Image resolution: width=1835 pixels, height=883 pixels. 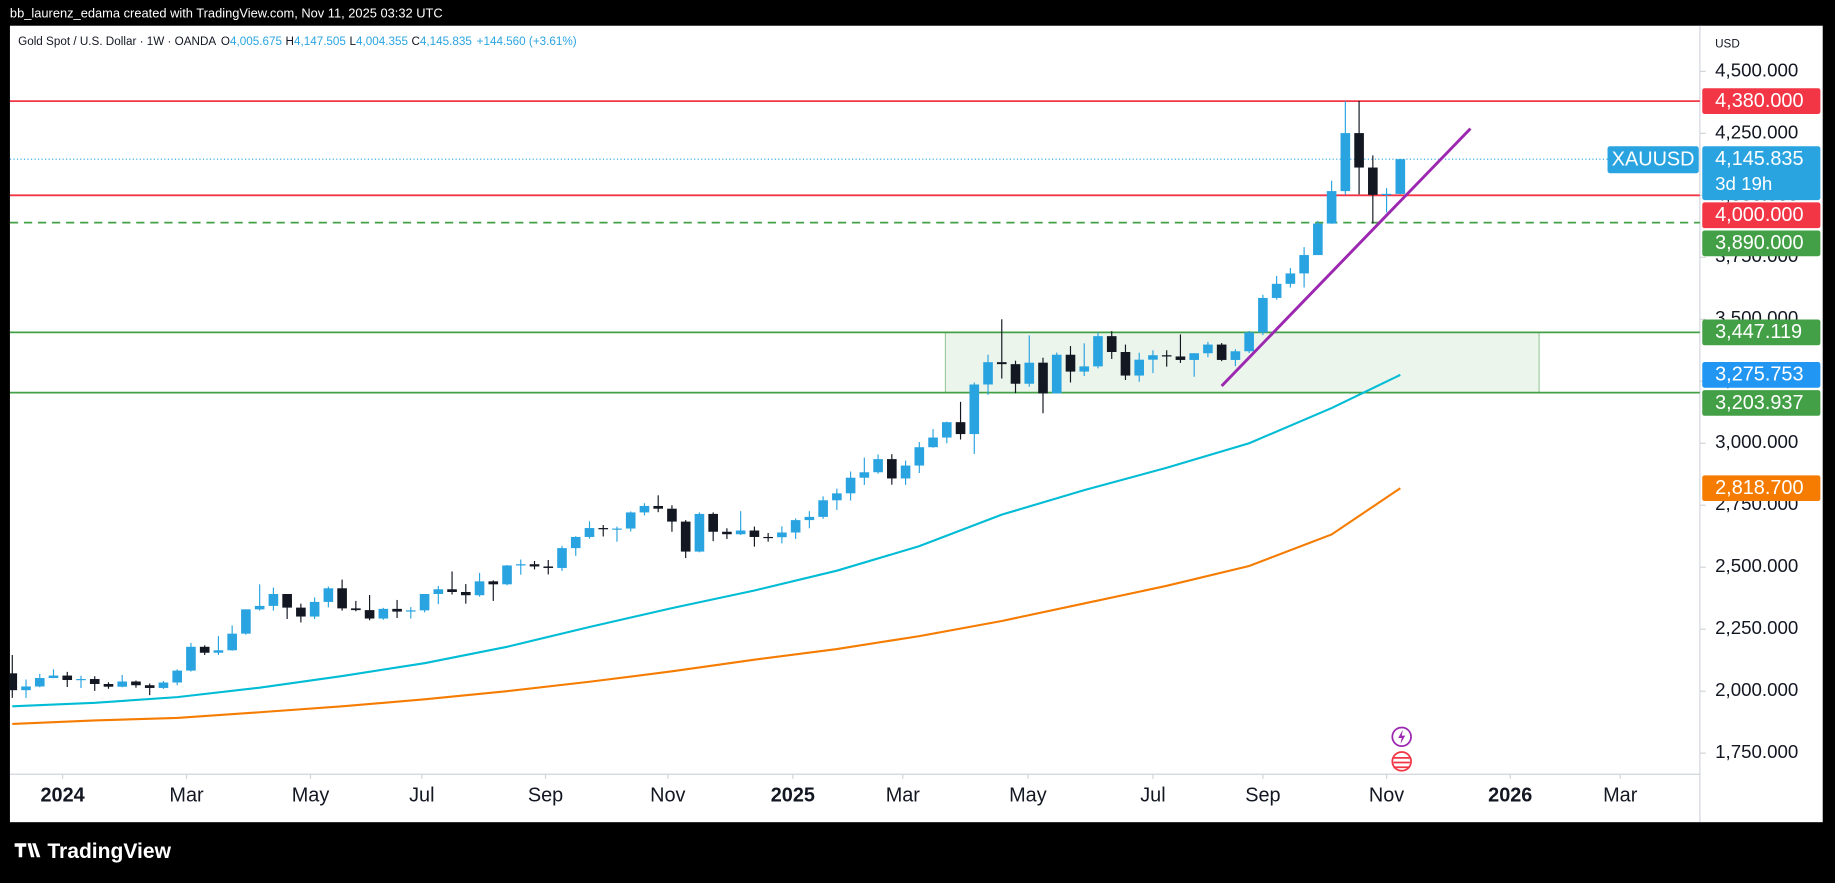 I want to click on price-tag-label: 3,275.753, so click(x=1759, y=375).